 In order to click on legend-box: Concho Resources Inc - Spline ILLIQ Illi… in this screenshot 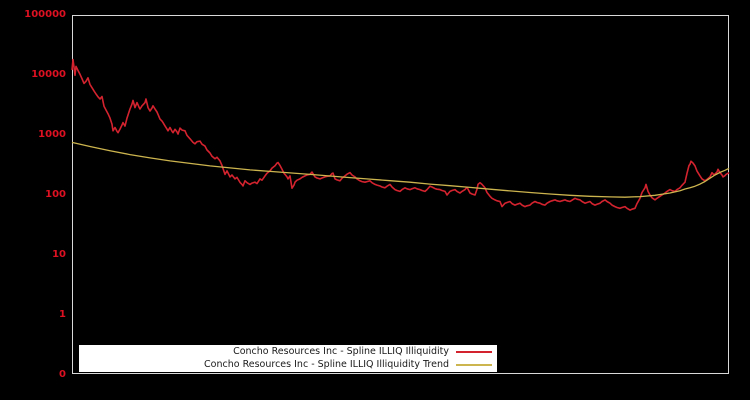, I will do `click(288, 358)`.